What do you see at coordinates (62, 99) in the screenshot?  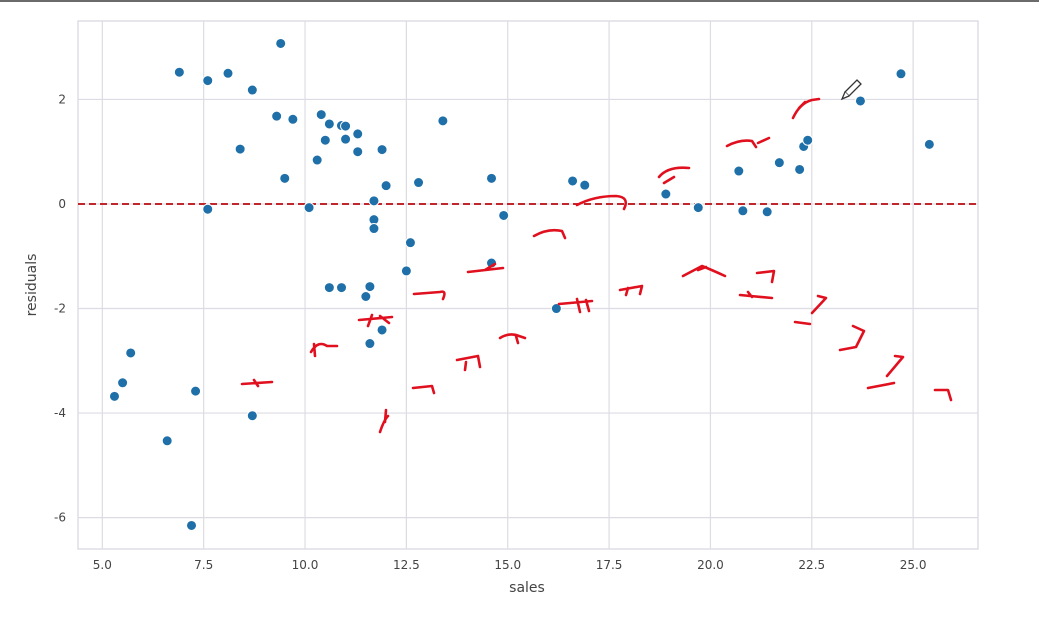 I see `y-tick-label: 2` at bounding box center [62, 99].